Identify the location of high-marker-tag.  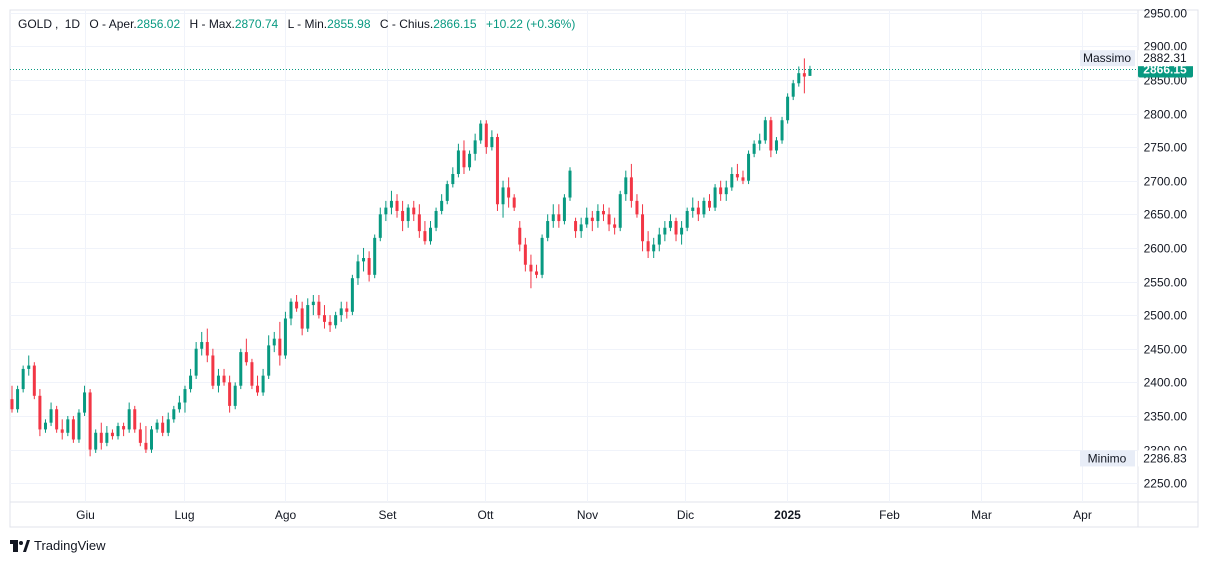
(1107, 58).